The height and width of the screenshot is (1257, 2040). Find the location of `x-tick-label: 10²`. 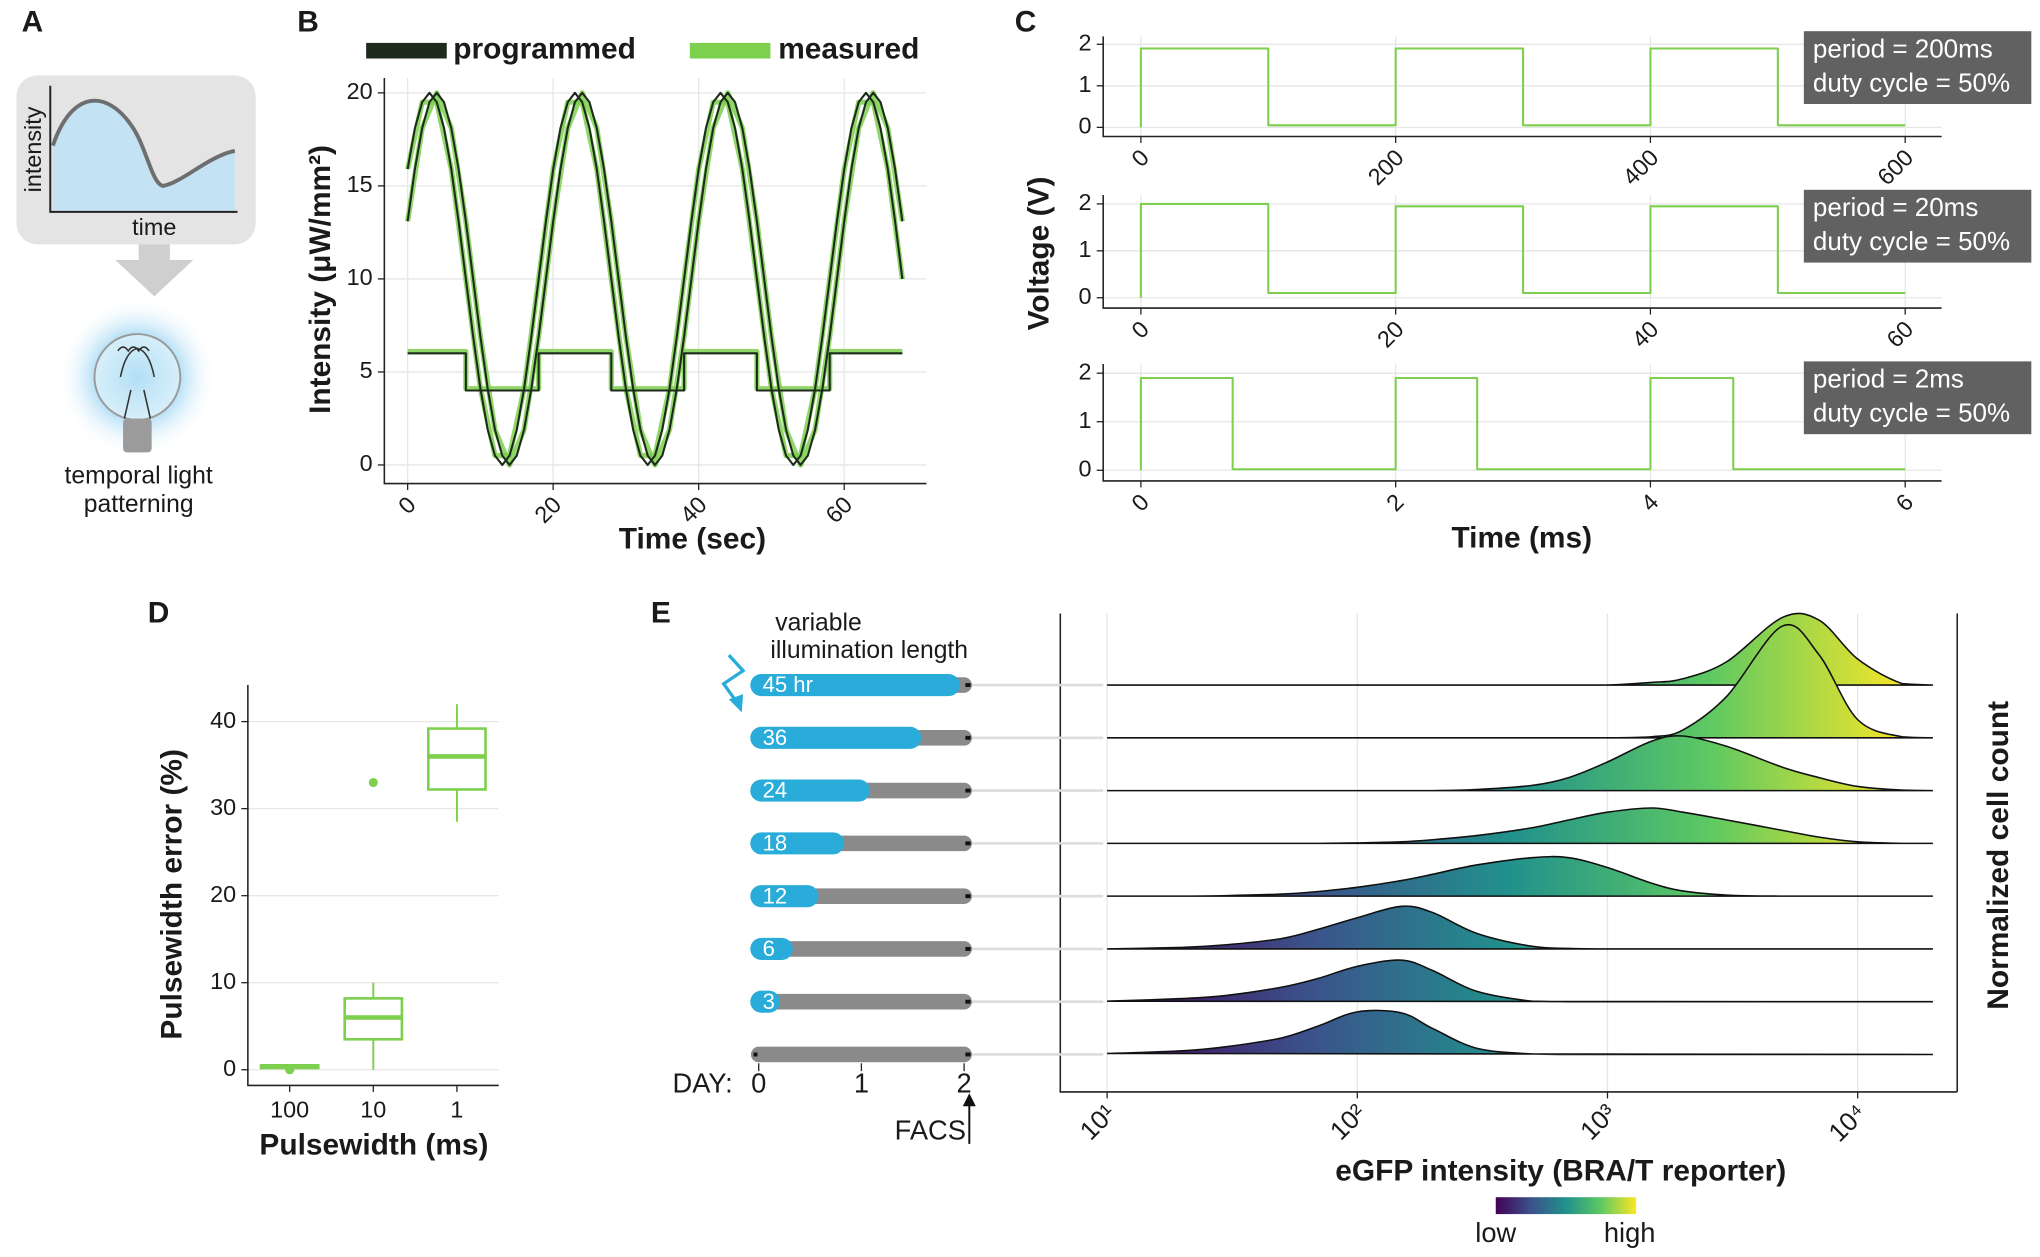

x-tick-label: 10² is located at coordinates (1348, 1122).